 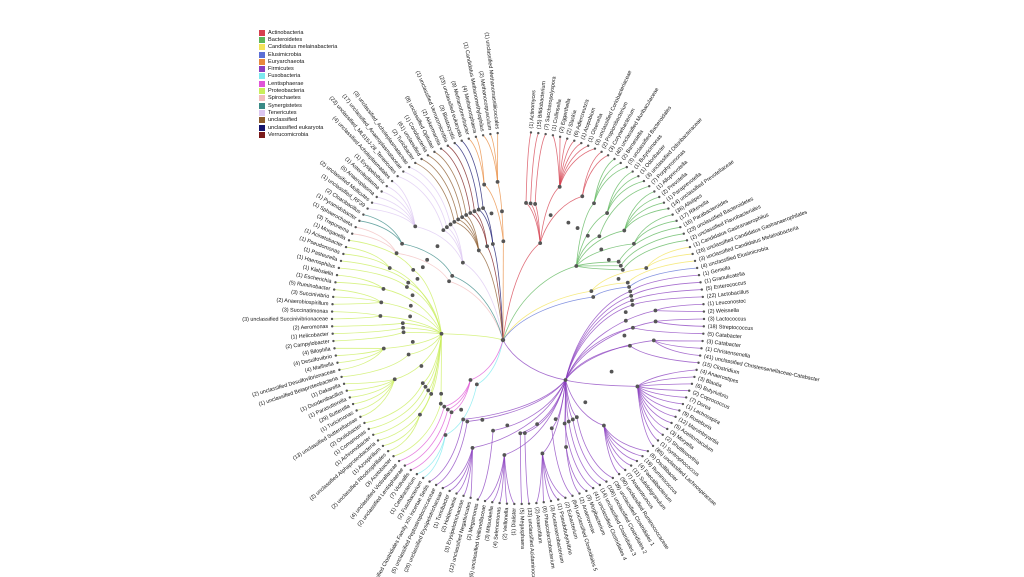 I want to click on leaf-label: (3) Succinatimonas, so click(x=305, y=311).